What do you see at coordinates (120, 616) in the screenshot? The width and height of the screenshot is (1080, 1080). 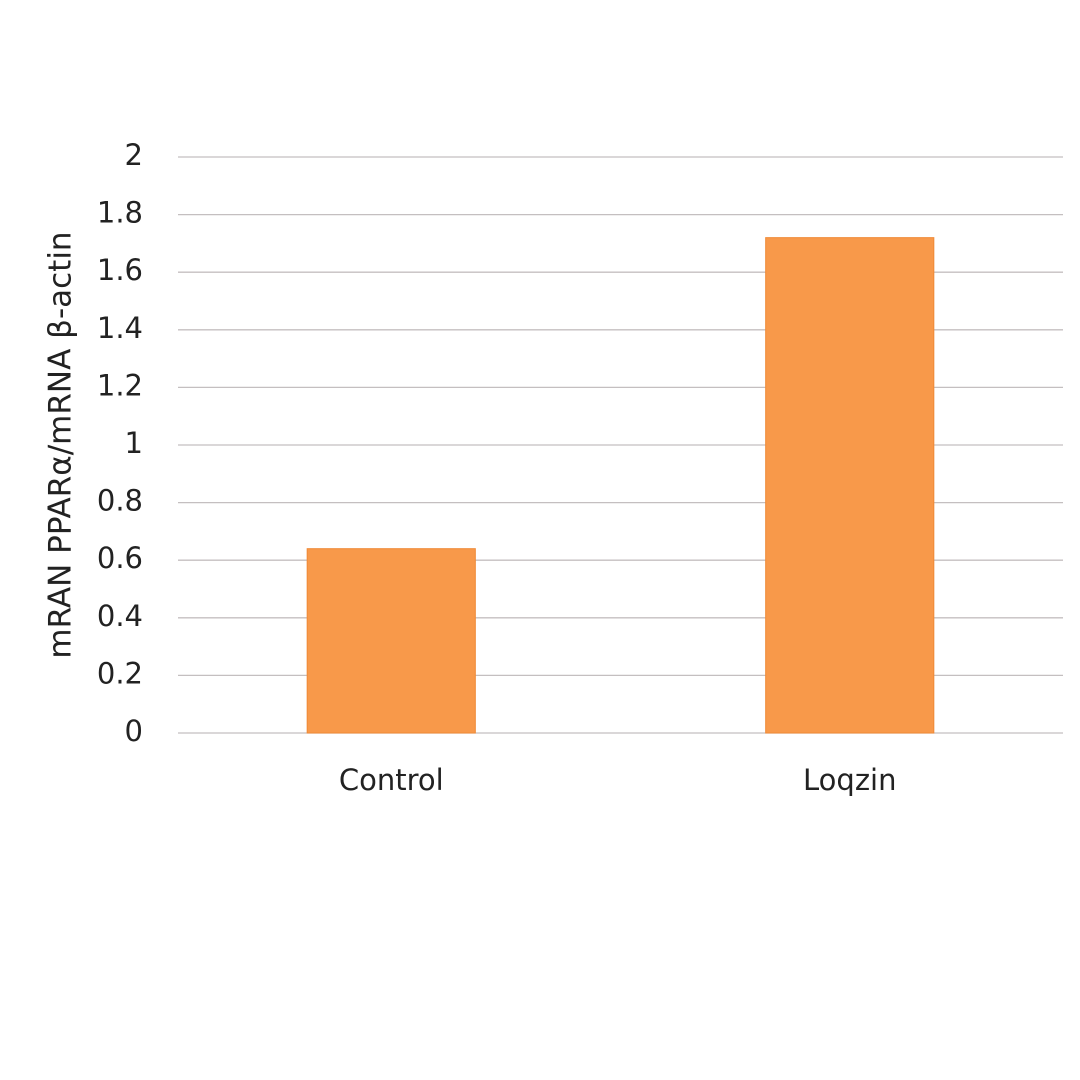 I see `y-tick-label: 0.4` at bounding box center [120, 616].